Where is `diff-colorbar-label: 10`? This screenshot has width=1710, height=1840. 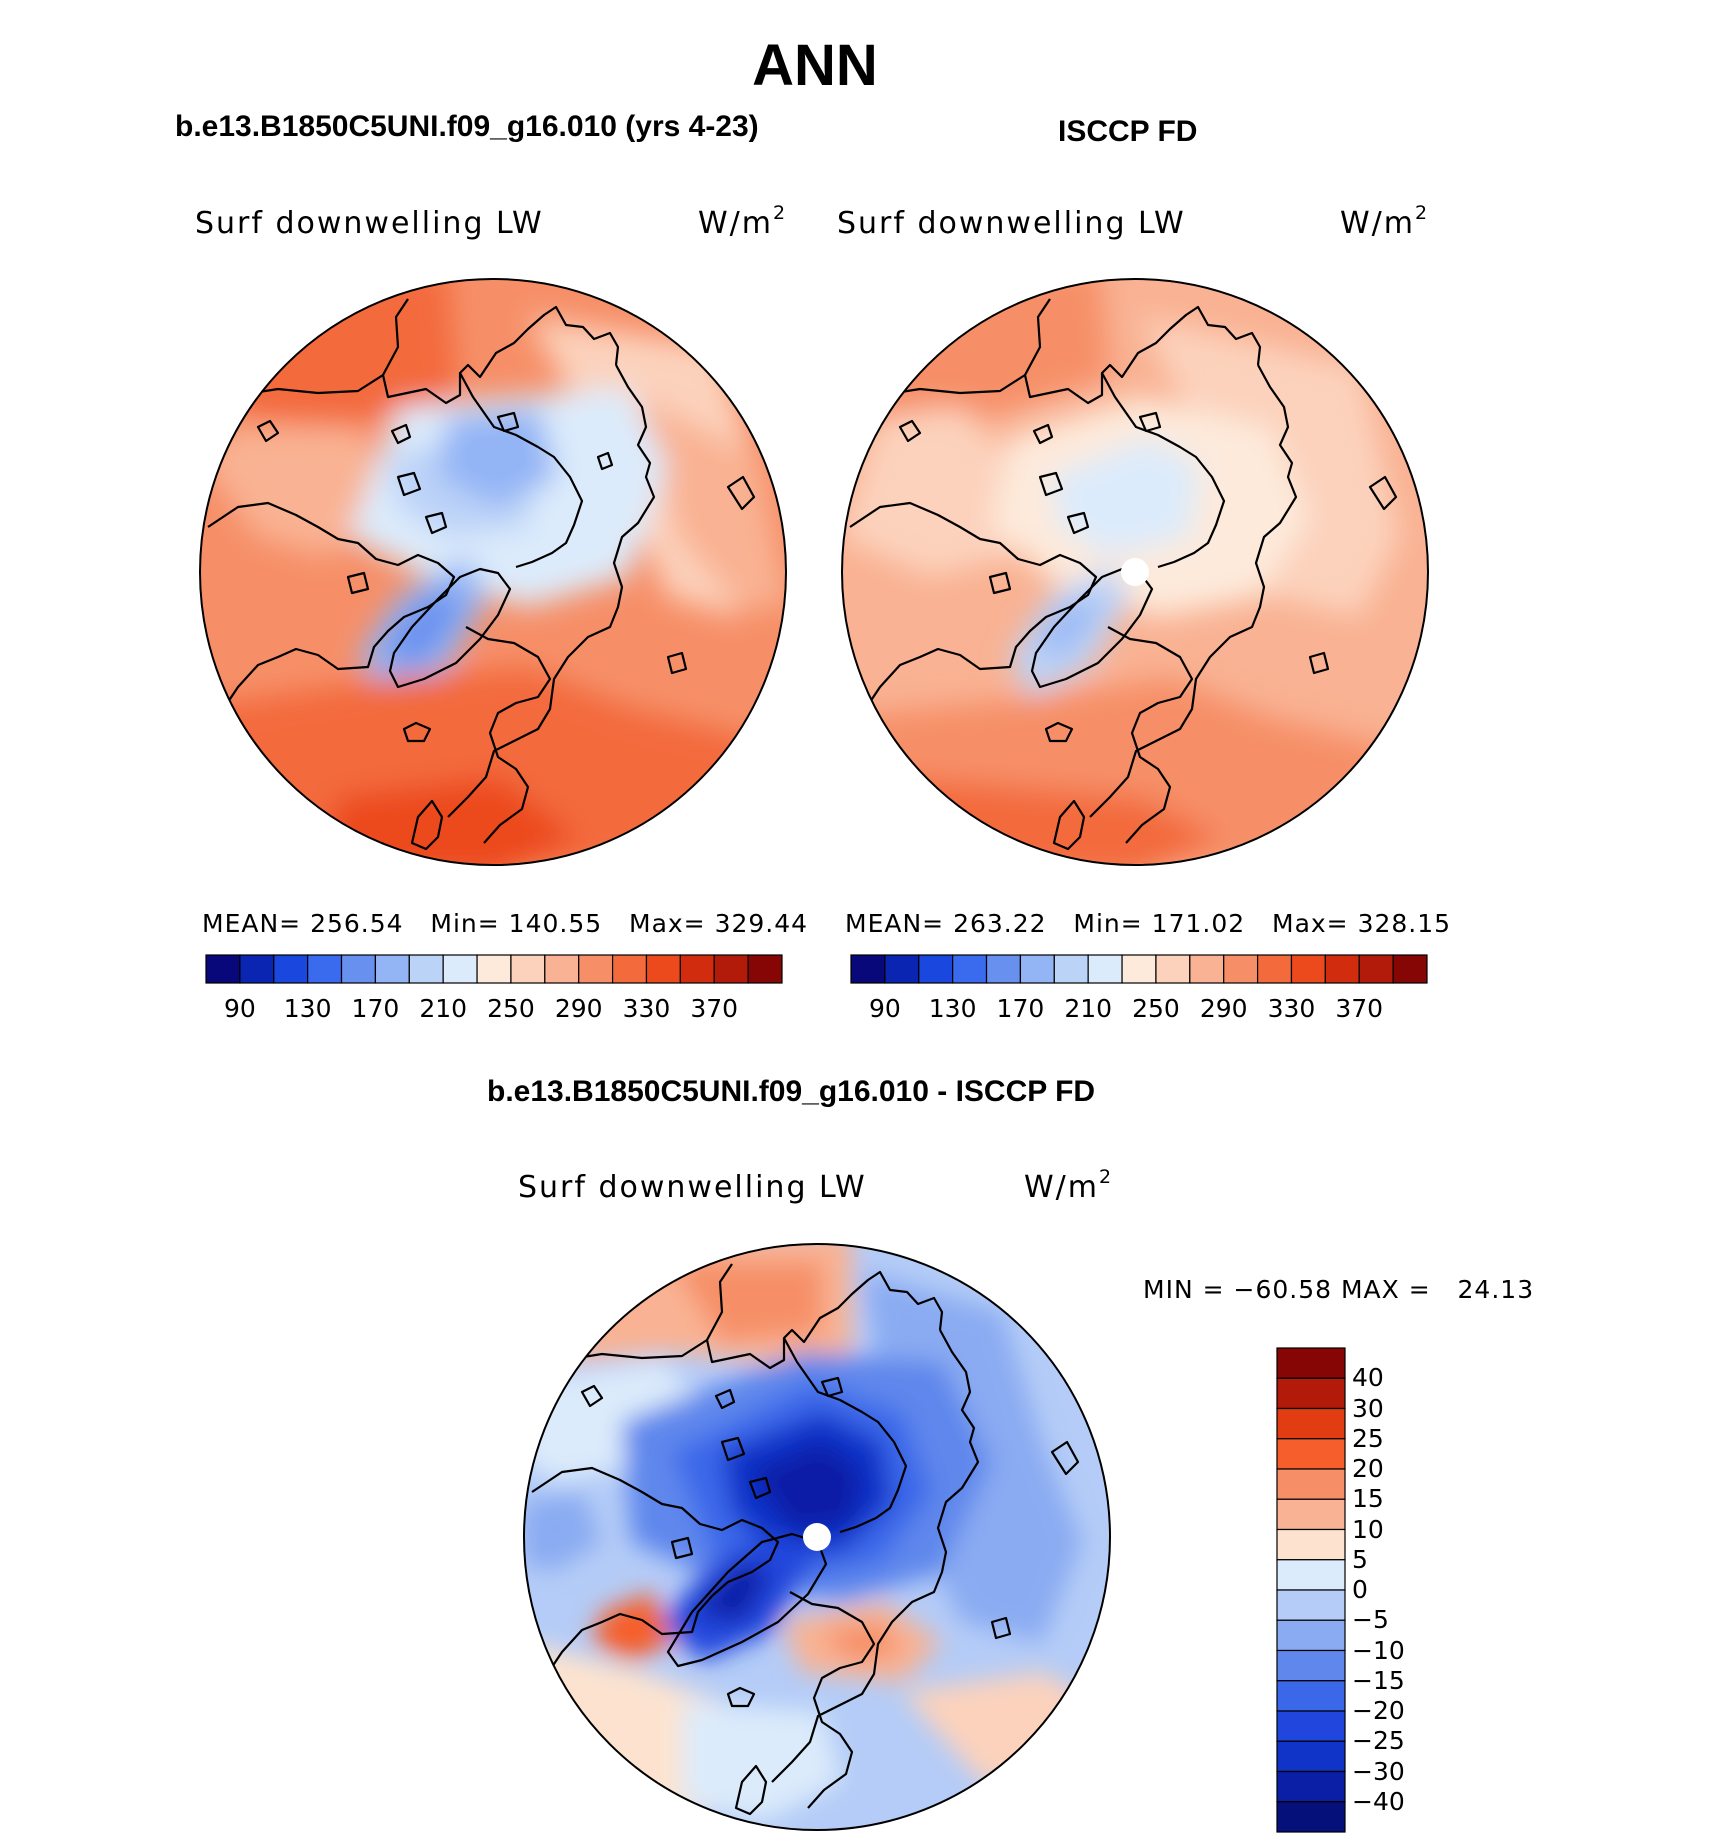
diff-colorbar-label: 10 is located at coordinates (1368, 1529).